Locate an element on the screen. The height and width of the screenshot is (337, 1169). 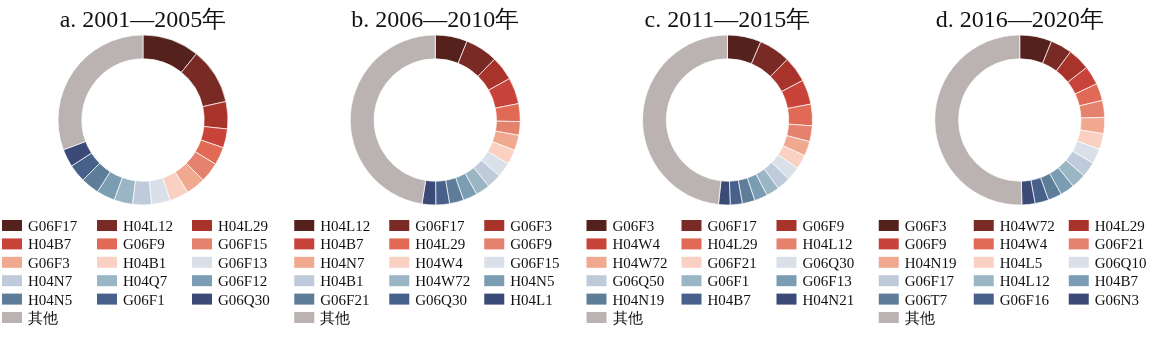
legend-label: H04L5 is located at coordinates (1021, 262).